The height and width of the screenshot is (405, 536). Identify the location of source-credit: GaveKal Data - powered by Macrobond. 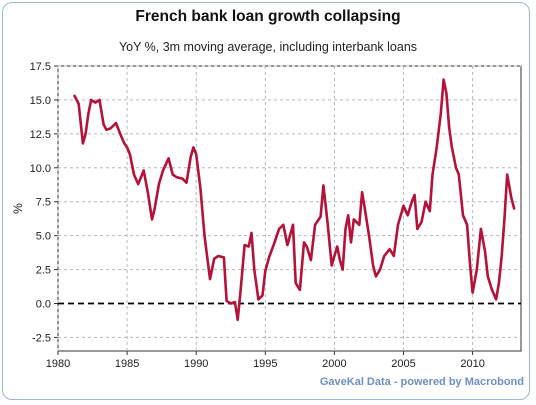
(421, 382).